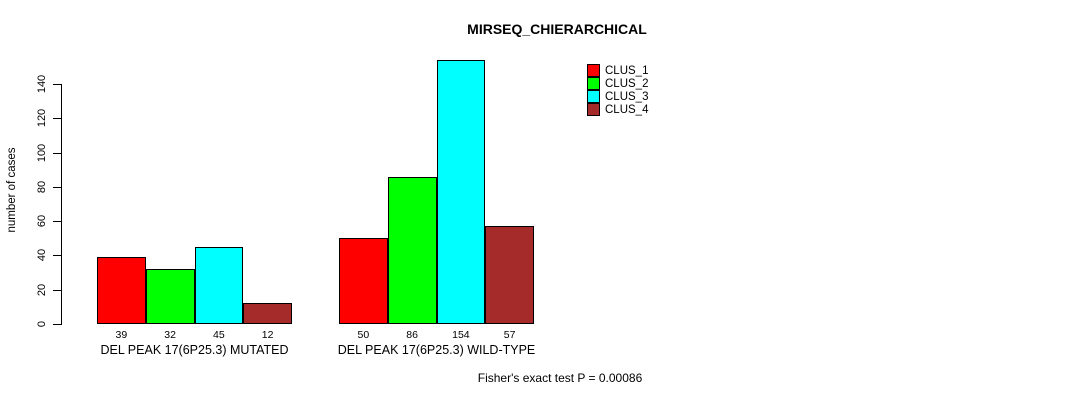  What do you see at coordinates (412, 250) in the screenshot?
I see `bar-clus_2-group2` at bounding box center [412, 250].